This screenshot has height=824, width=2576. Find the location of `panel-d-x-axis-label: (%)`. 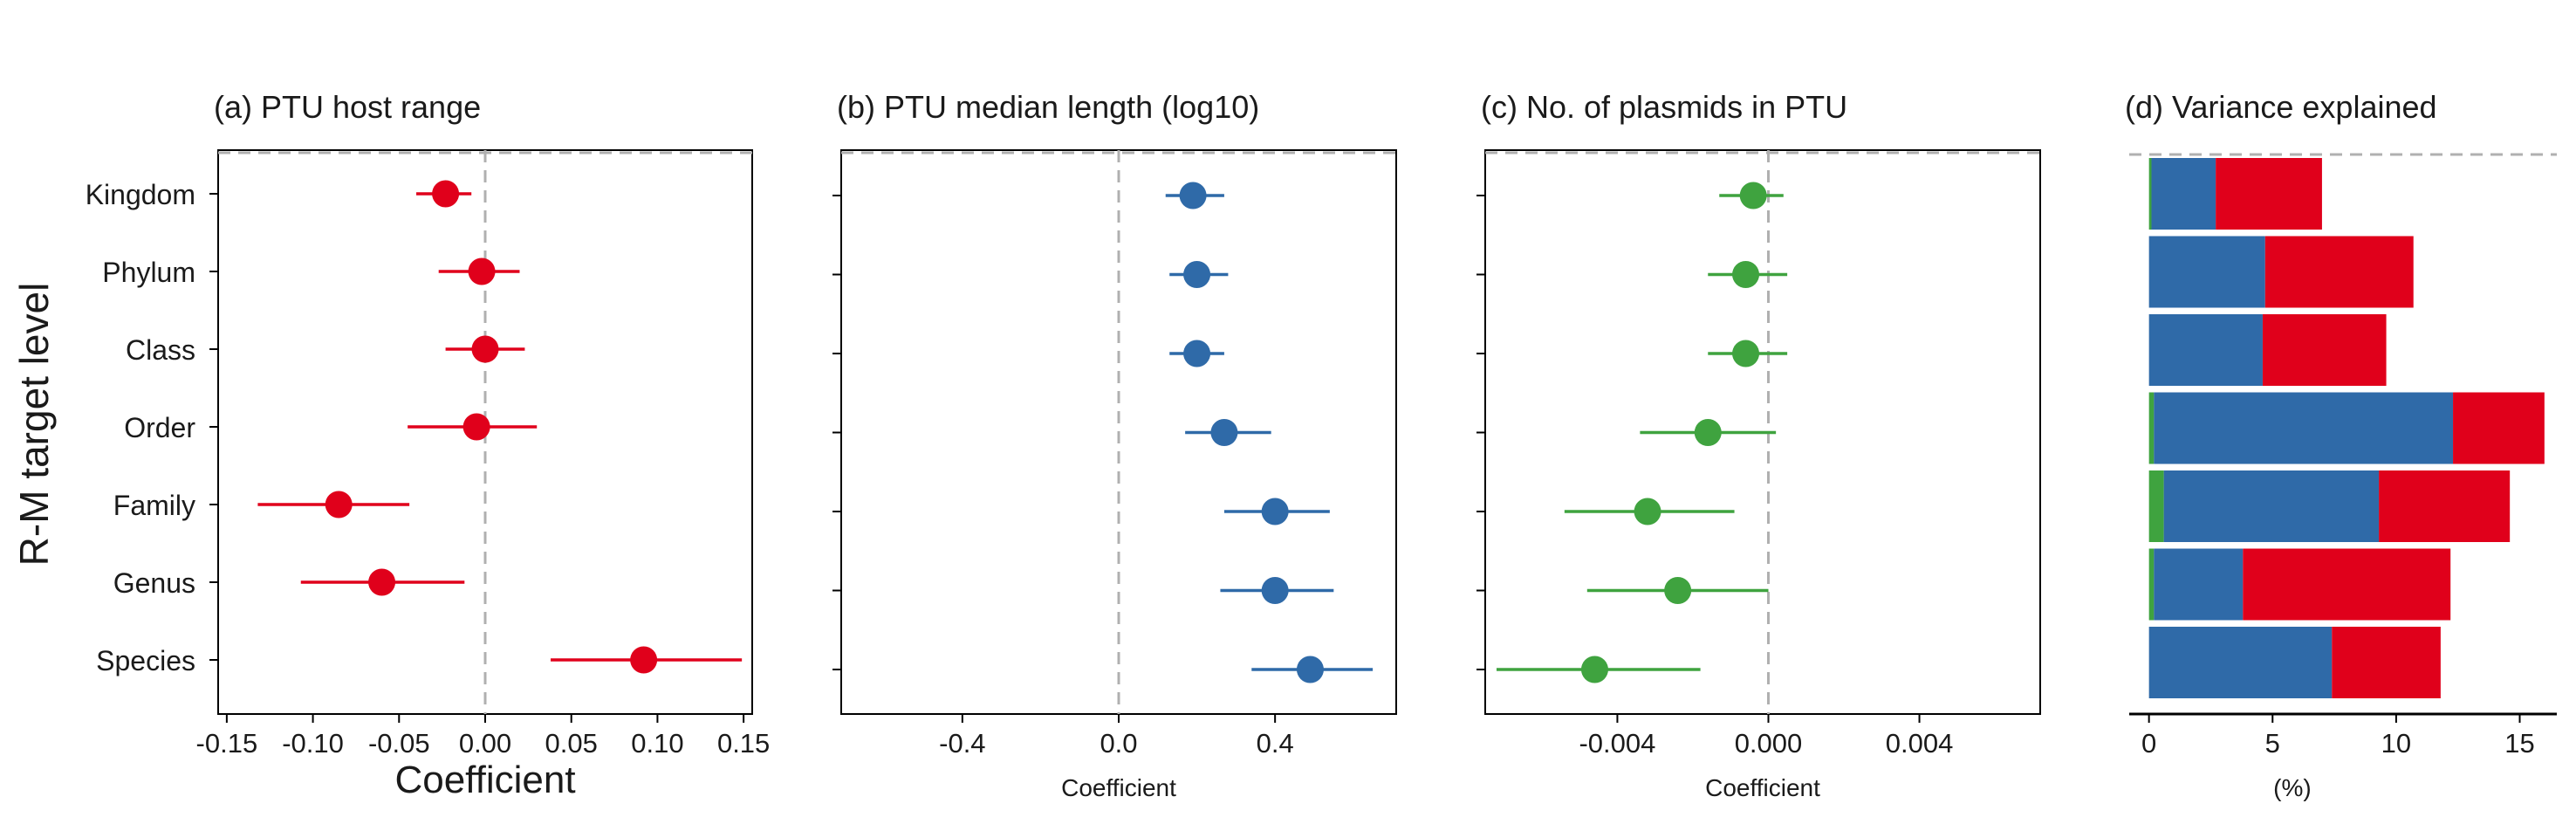

panel-d-x-axis-label: (%) is located at coordinates (2292, 787).